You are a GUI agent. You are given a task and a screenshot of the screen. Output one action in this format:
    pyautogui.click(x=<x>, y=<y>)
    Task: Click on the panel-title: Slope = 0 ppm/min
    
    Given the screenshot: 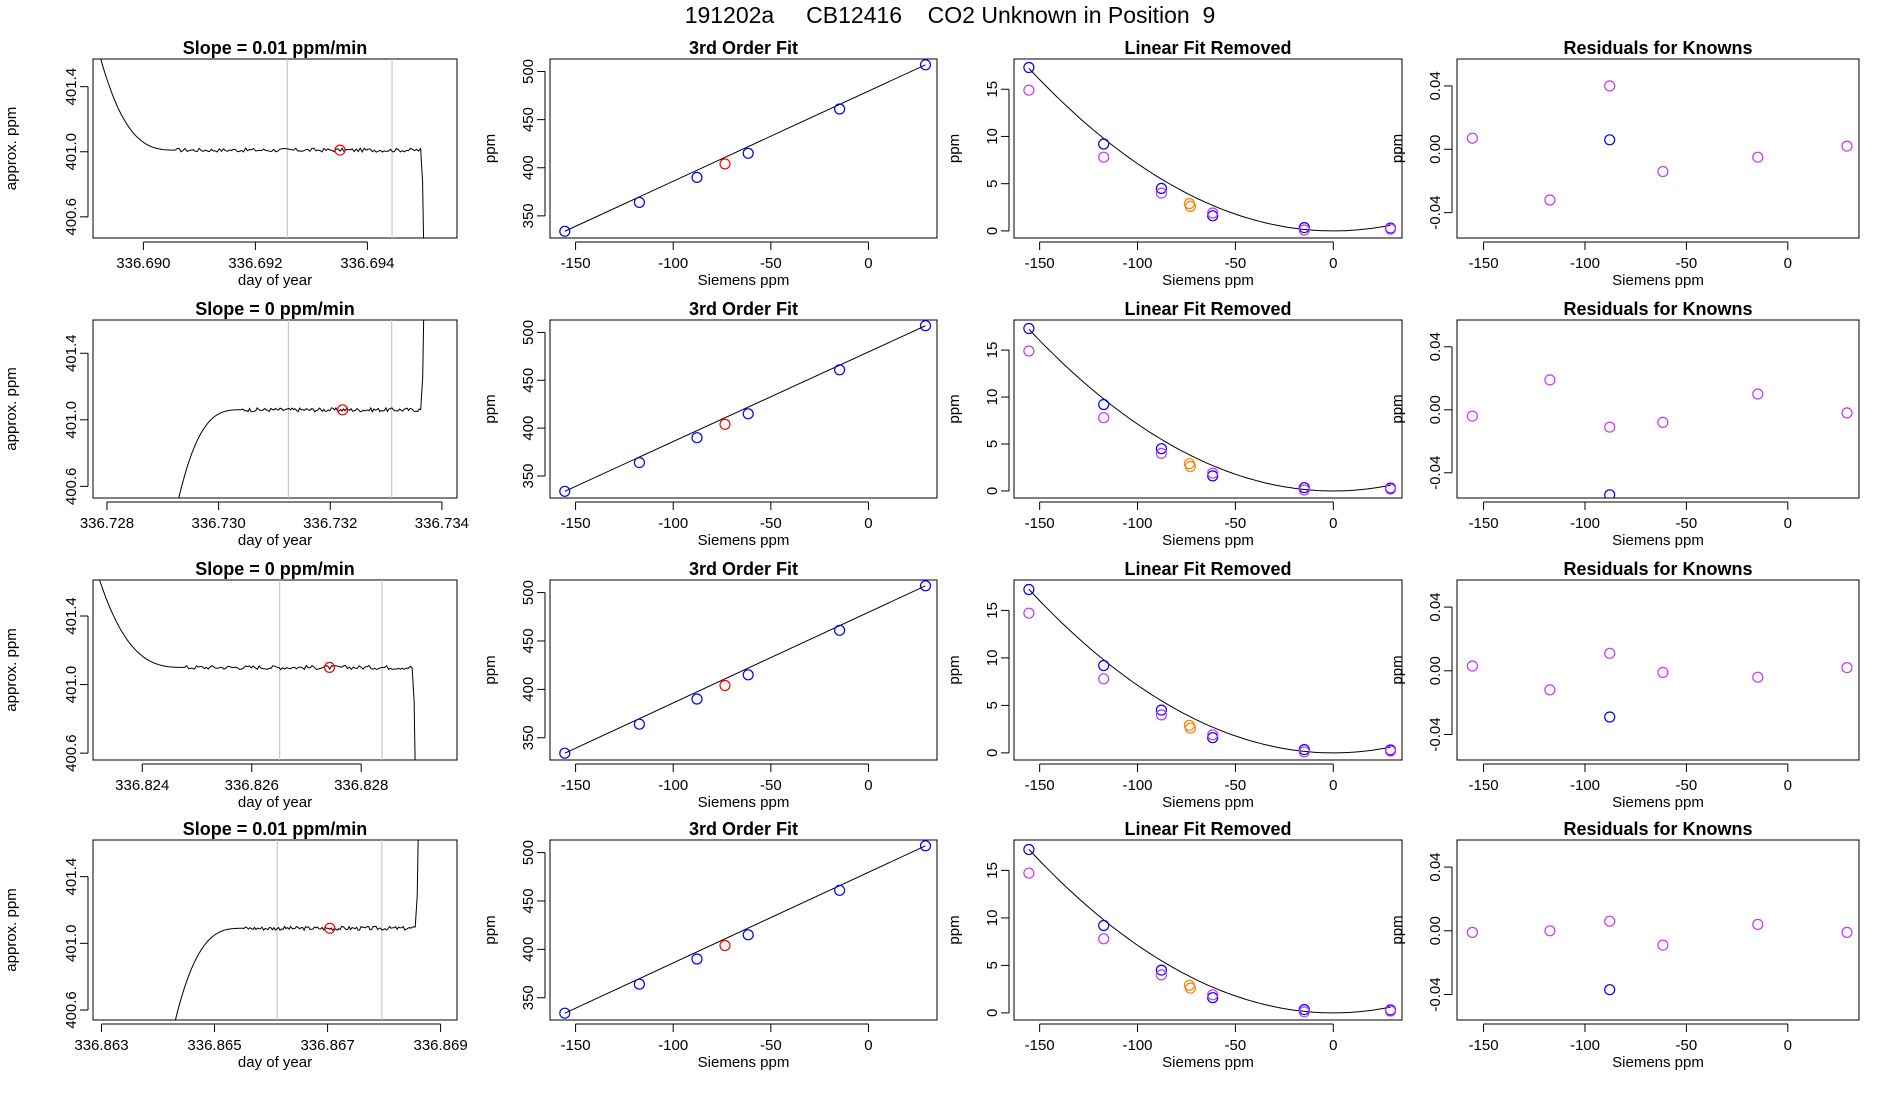 What is the action you would take?
    pyautogui.click(x=275, y=569)
    